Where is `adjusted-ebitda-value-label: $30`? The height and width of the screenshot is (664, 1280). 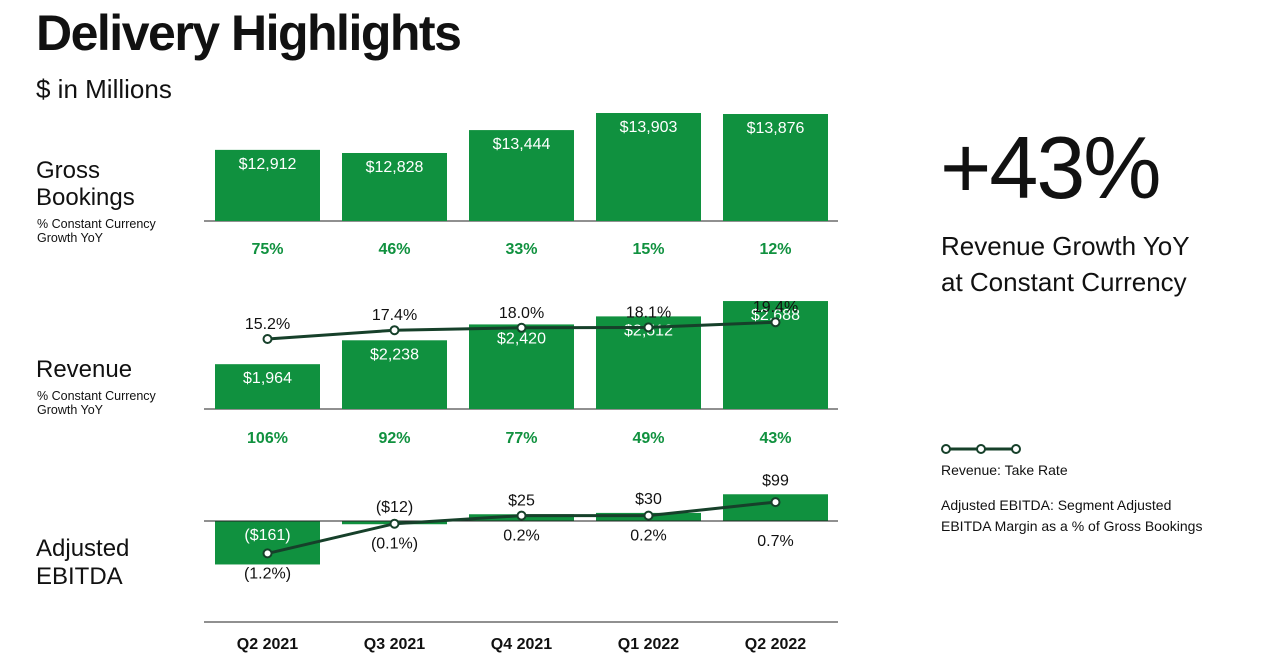
adjusted-ebitda-value-label: $30 is located at coordinates (648, 499).